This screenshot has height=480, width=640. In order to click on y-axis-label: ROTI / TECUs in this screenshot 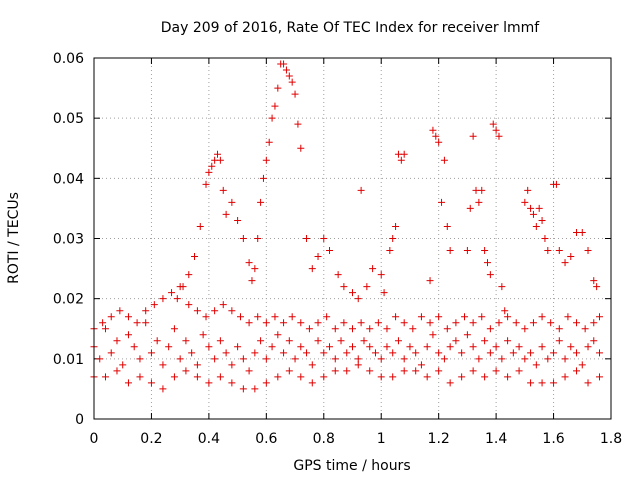, I will do `click(14, 238)`.